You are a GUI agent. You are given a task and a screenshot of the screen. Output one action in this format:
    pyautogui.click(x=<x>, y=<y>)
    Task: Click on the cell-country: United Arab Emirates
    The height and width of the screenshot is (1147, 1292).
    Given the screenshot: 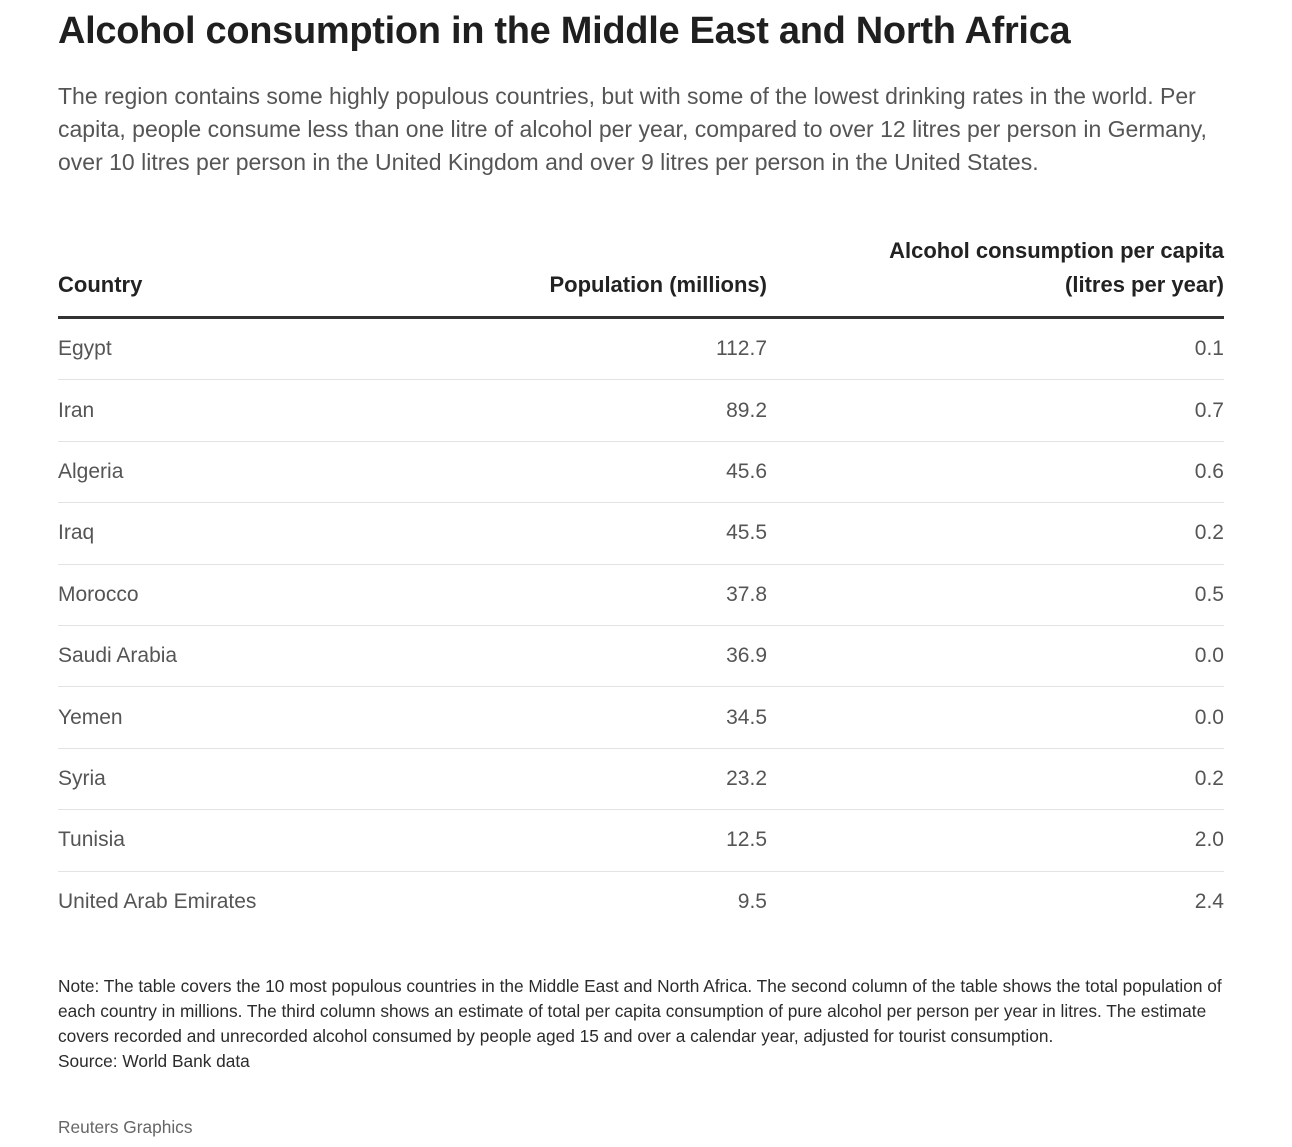 What is the action you would take?
    pyautogui.click(x=157, y=902)
    